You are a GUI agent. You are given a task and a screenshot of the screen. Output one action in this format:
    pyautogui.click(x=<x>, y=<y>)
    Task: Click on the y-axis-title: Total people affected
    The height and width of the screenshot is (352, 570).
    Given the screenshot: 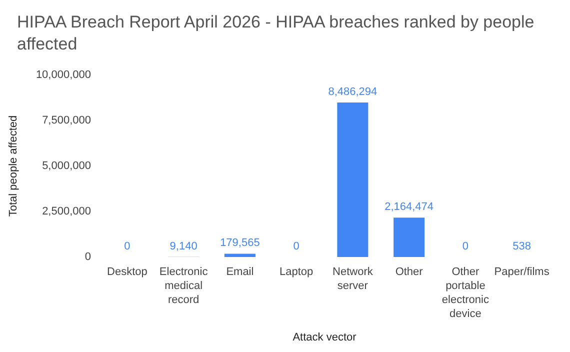 What is the action you would take?
    pyautogui.click(x=14, y=166)
    